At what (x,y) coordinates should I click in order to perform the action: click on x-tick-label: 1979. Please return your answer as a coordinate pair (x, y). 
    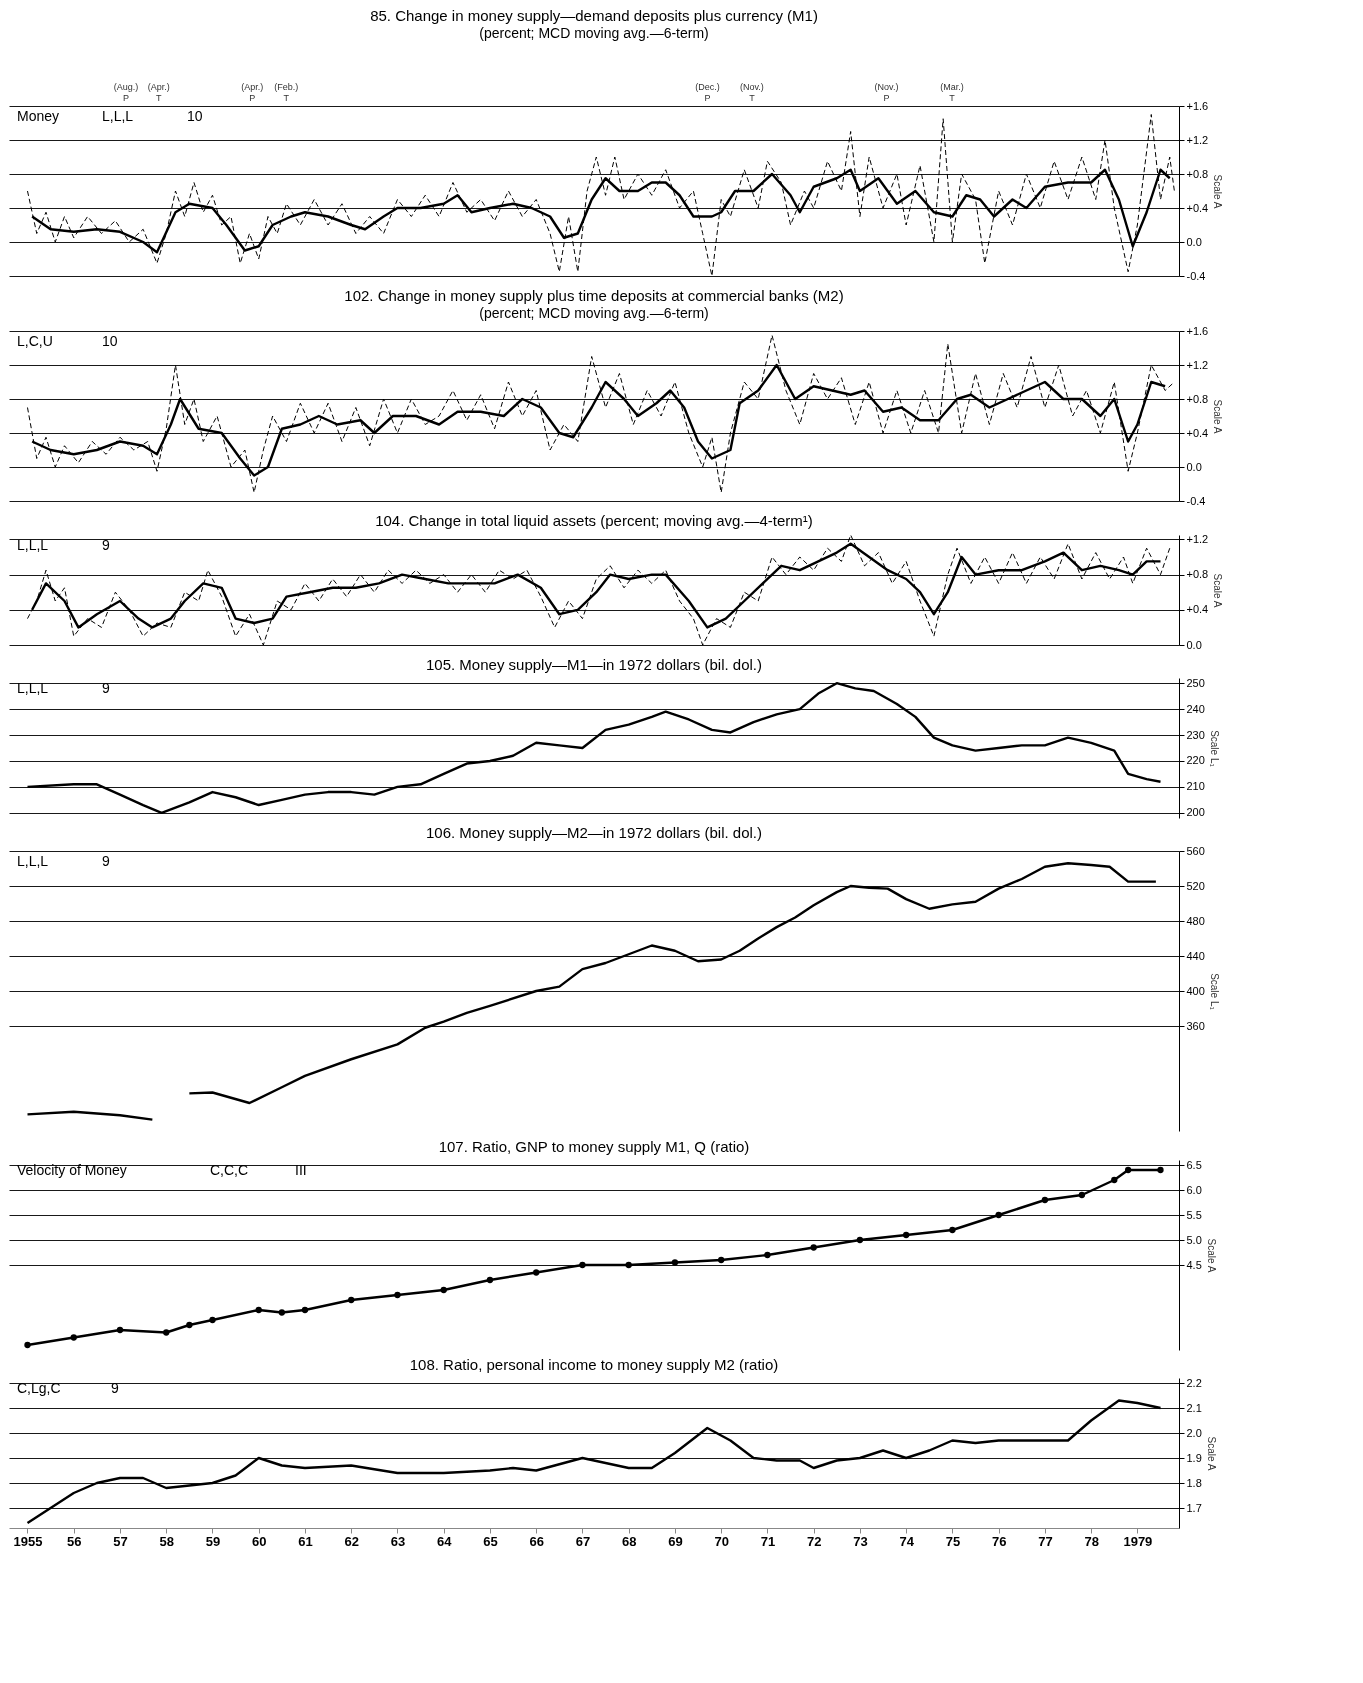
    Looking at the image, I should click on (1138, 1541).